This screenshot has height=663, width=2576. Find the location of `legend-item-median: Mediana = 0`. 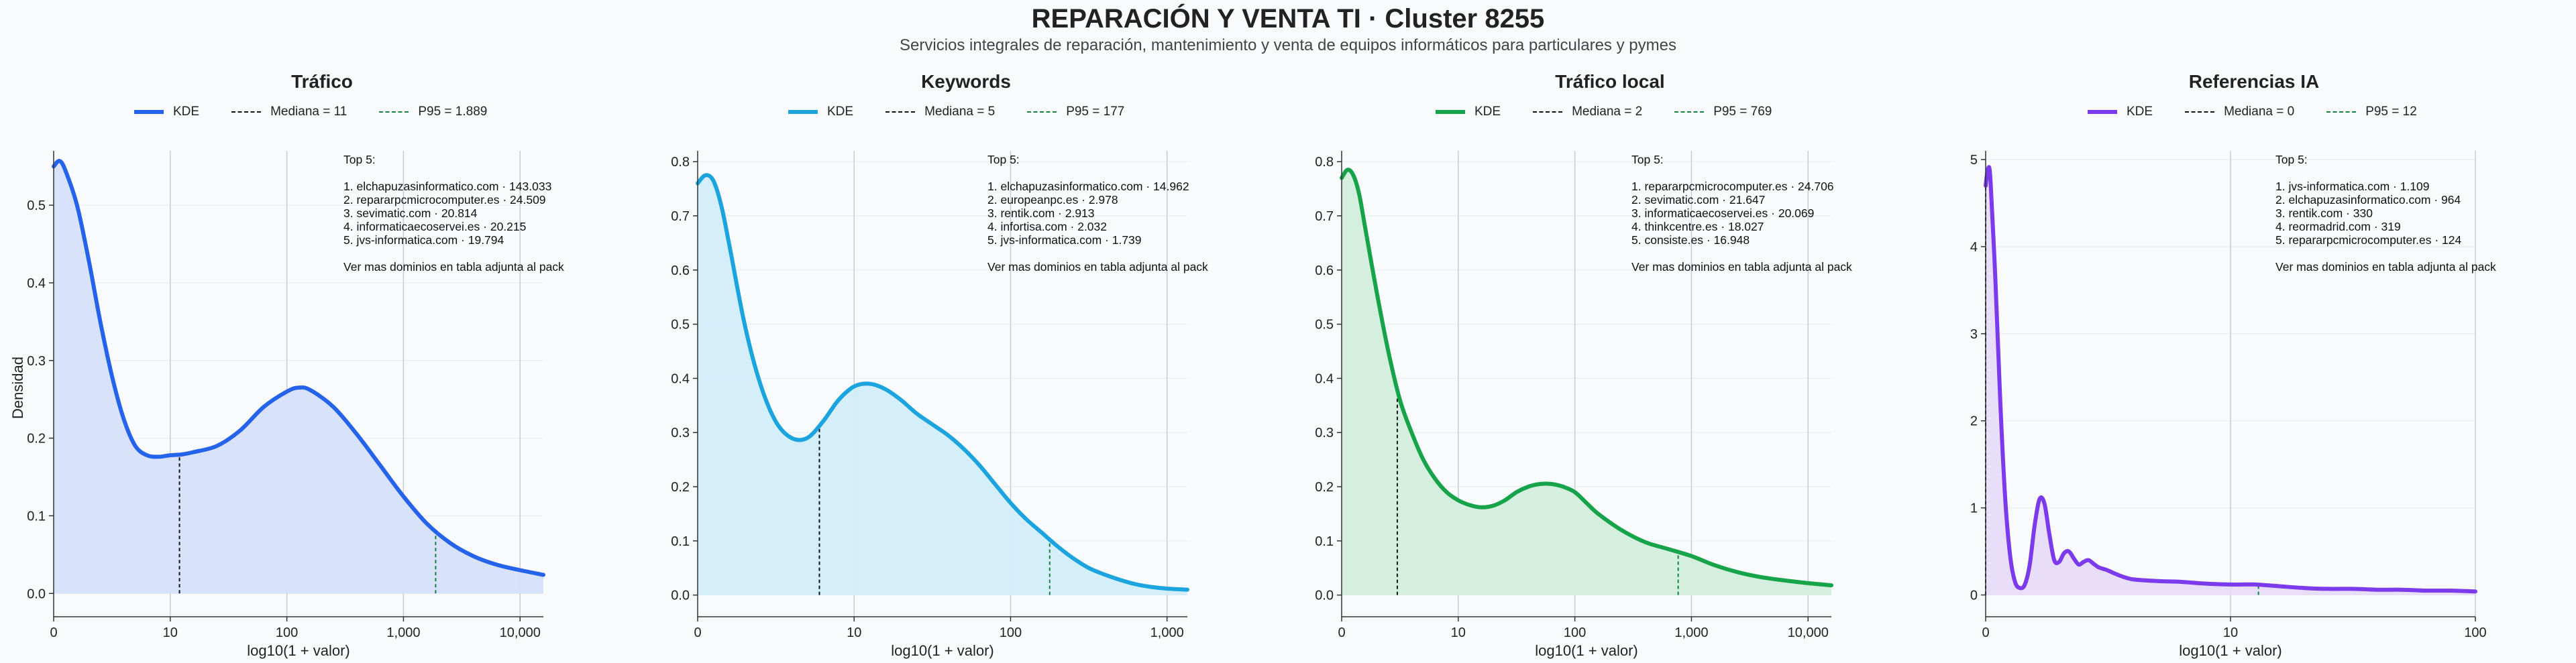

legend-item-median: Mediana = 0 is located at coordinates (2239, 112).